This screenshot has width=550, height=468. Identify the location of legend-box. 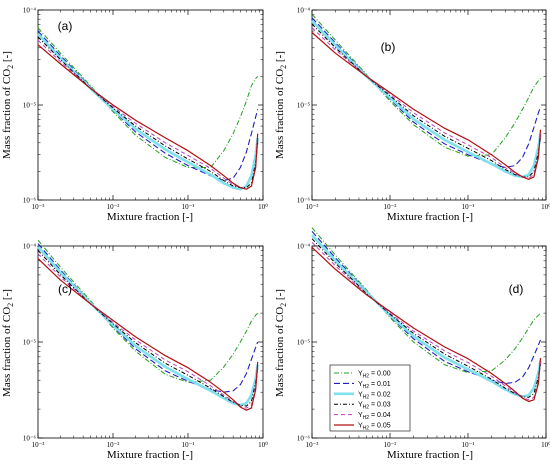
(370, 398).